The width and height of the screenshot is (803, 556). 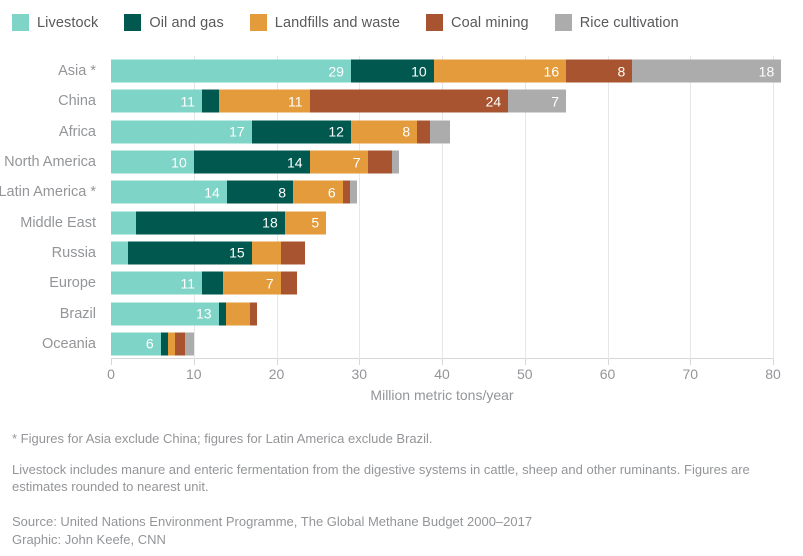 What do you see at coordinates (89, 539) in the screenshot?
I see `note-graphic-credit: Graphic: John Keefe, CNN` at bounding box center [89, 539].